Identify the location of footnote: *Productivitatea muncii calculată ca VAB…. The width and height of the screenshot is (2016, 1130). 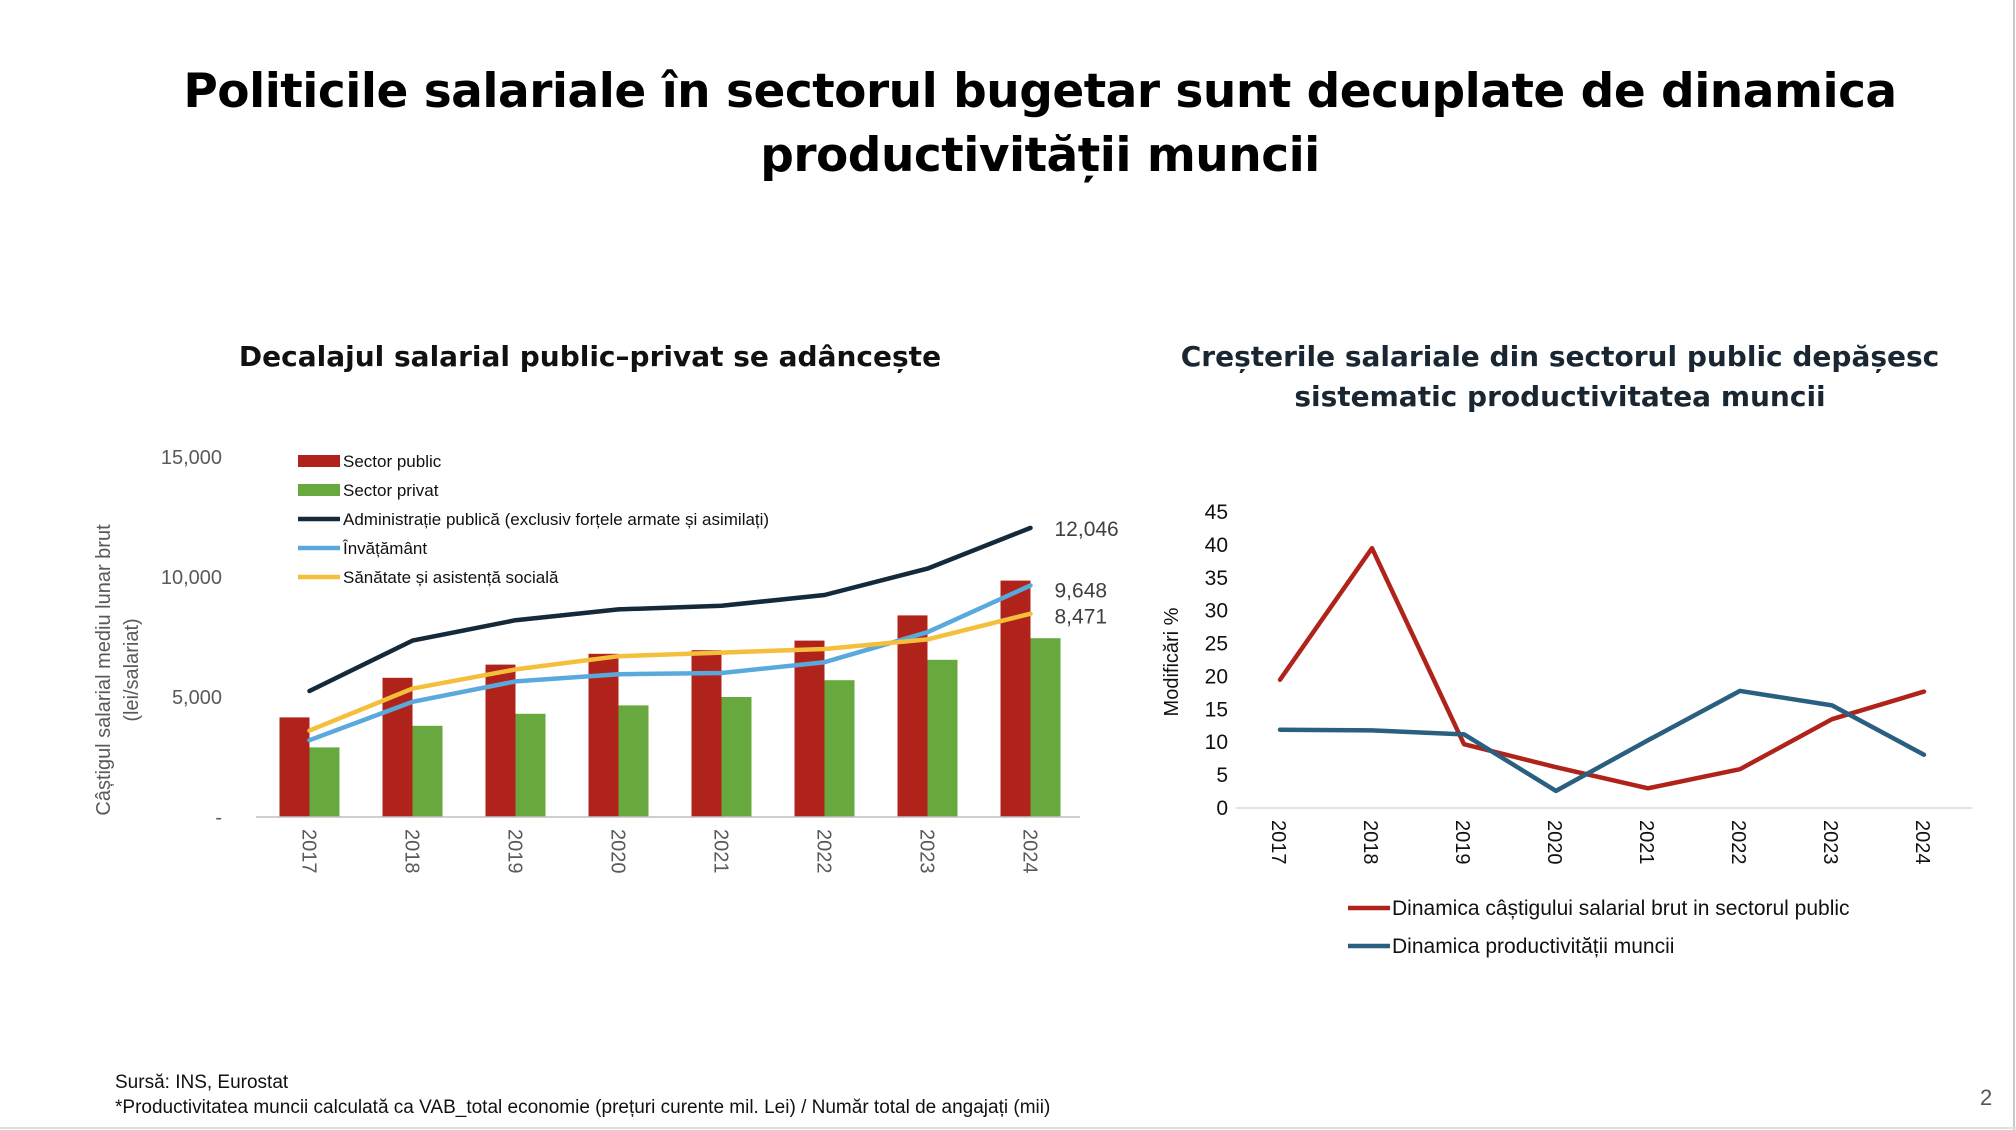
(583, 1107).